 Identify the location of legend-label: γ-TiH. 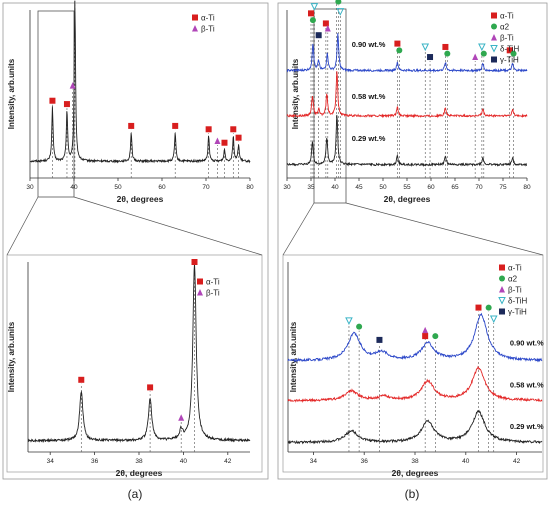
(517, 312).